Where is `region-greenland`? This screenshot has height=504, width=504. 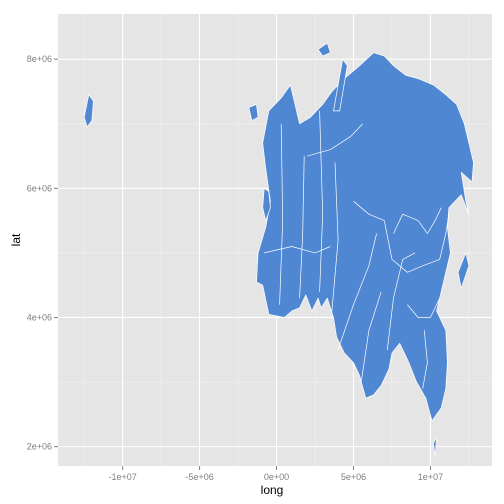 region-greenland is located at coordinates (88, 111).